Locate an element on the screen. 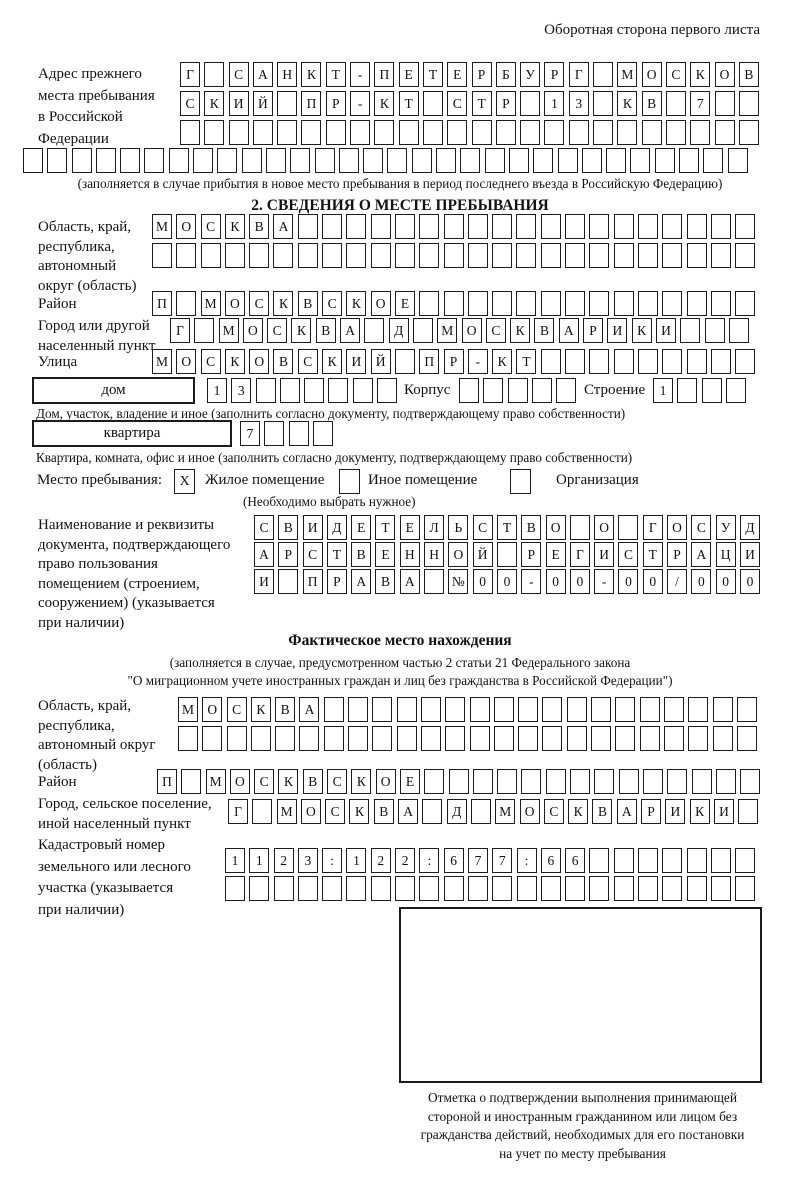  char-cell: П is located at coordinates (384, 74).